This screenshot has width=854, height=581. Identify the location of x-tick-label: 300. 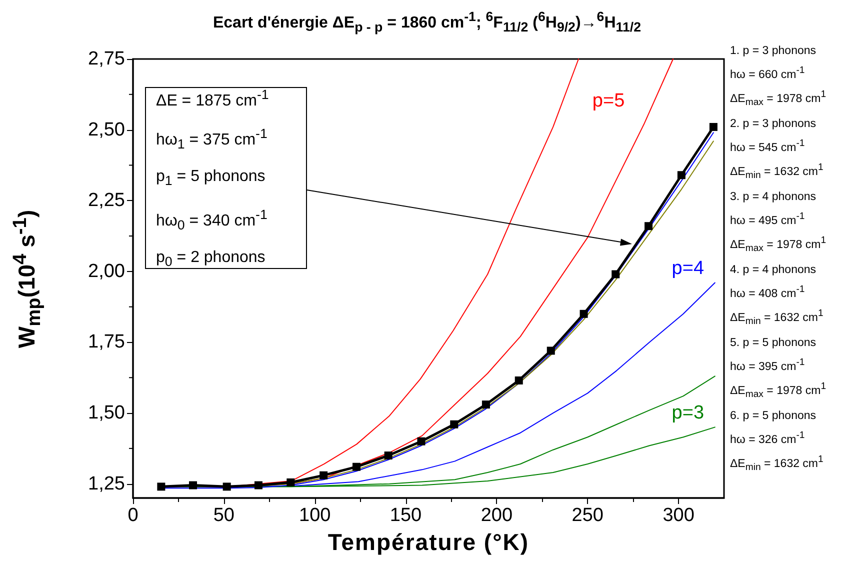
(678, 515).